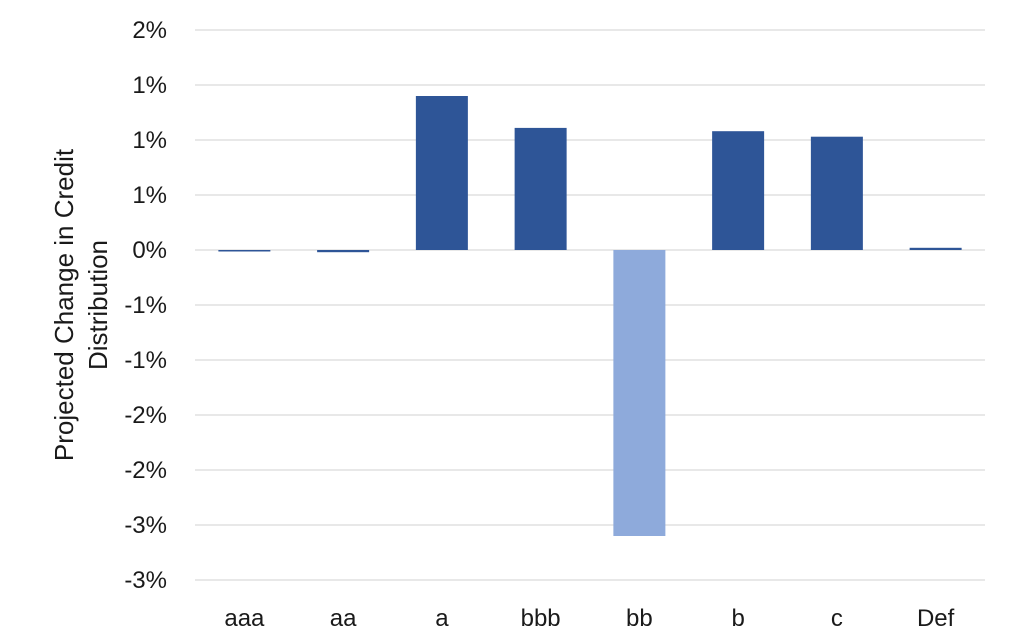 This screenshot has width=1024, height=640. Describe the element at coordinates (244, 618) in the screenshot. I see `x-tick-label: aaa` at that location.